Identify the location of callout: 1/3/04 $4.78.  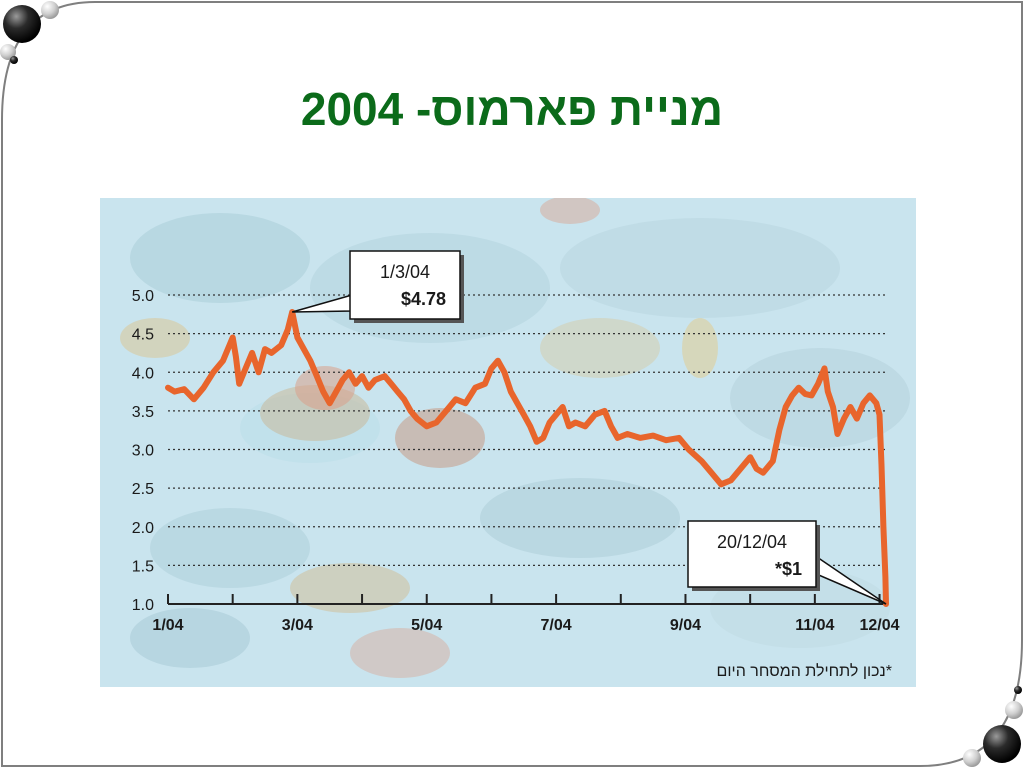
(377, 286).